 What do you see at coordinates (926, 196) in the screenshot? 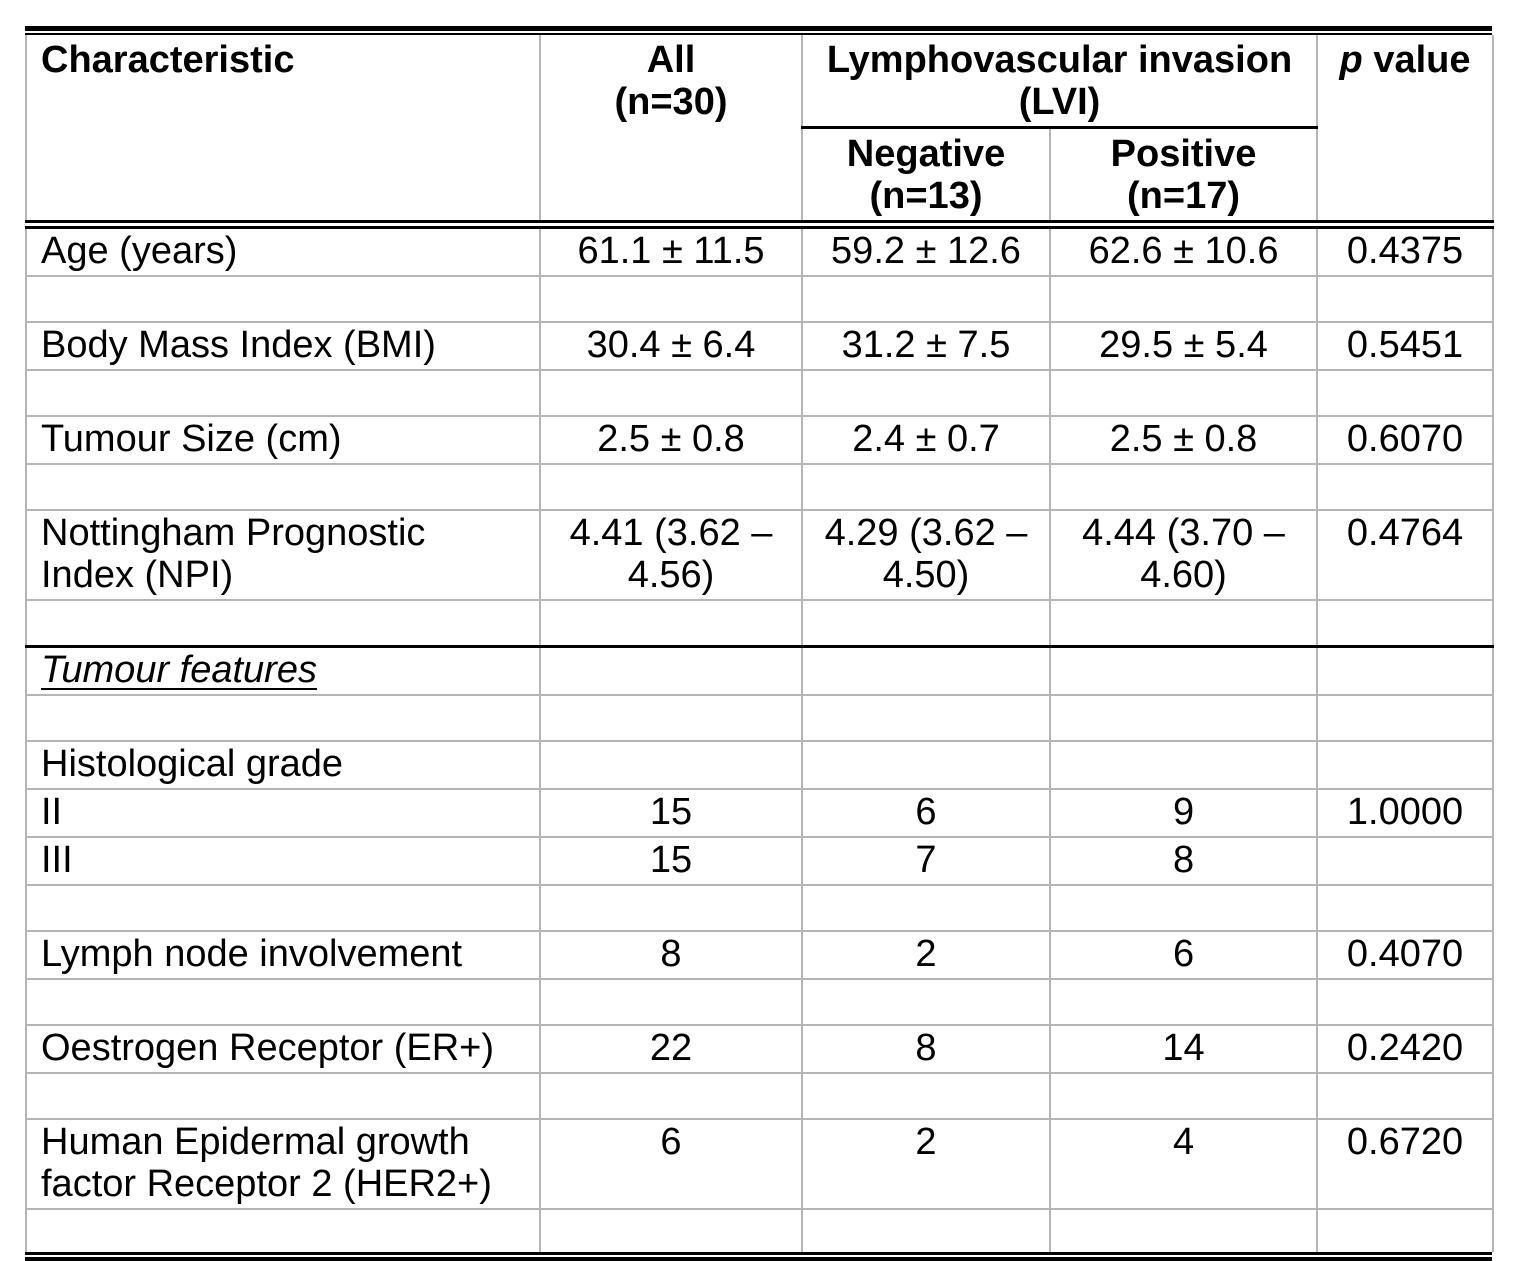
I see `col-header-negative-line2: (n=13)` at bounding box center [926, 196].